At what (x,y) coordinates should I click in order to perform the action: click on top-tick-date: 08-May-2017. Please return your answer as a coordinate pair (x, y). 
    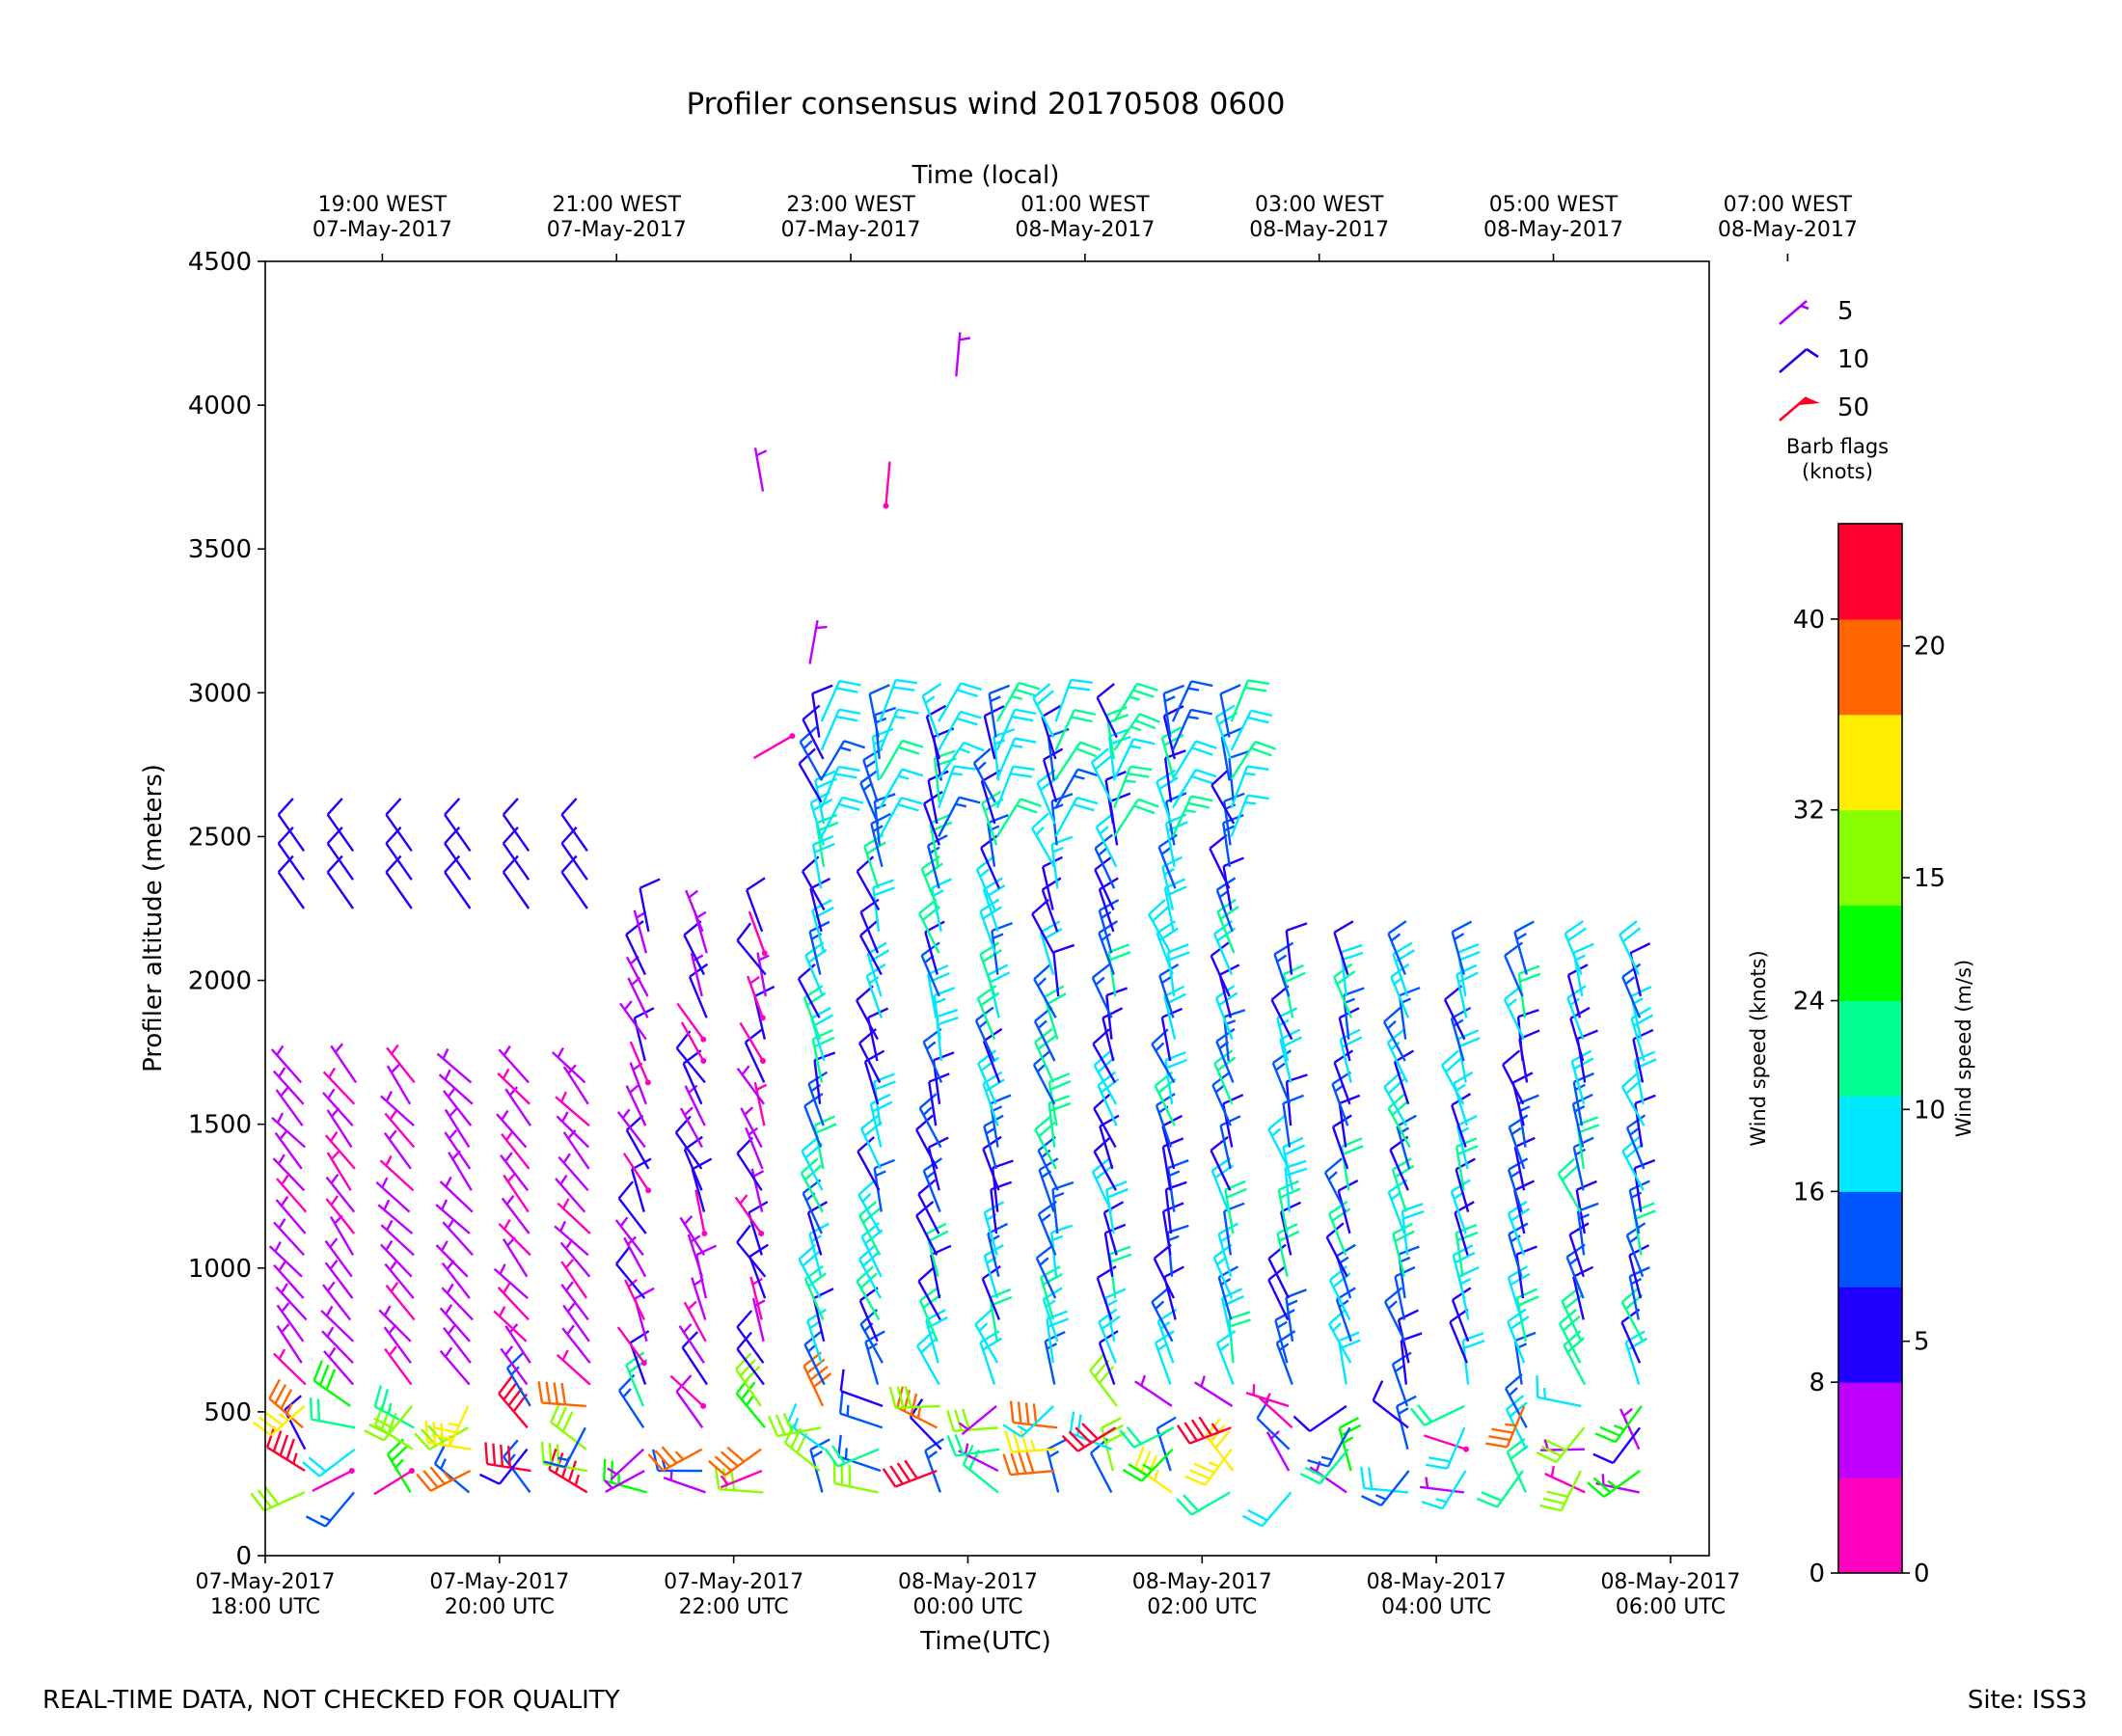
    Looking at the image, I should click on (1085, 230).